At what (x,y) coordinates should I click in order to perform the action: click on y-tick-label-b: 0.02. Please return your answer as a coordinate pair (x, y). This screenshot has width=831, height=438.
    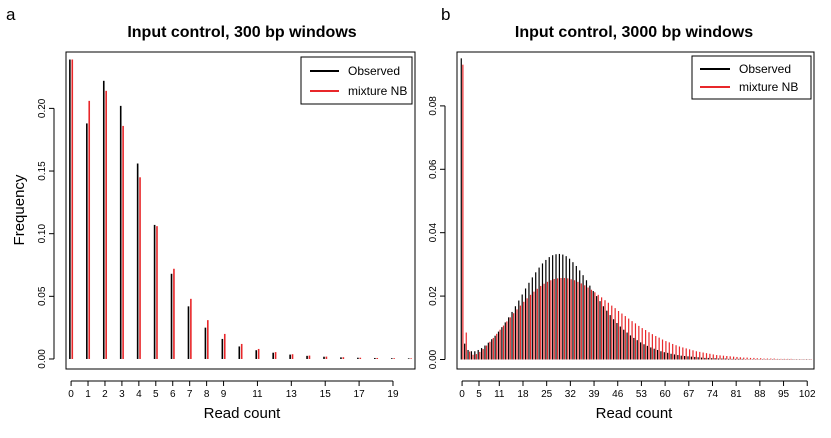
    Looking at the image, I should click on (433, 296).